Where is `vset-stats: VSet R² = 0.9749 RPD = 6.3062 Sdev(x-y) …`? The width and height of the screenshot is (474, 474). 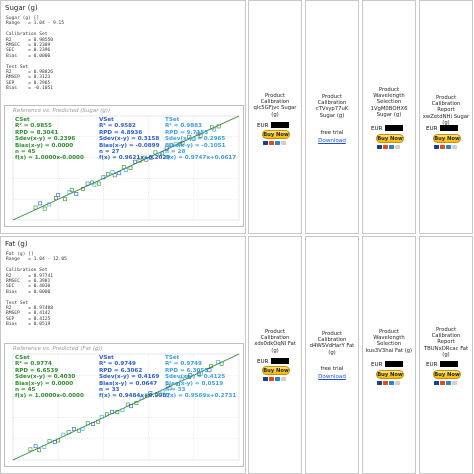 vset-stats: VSet R² = 0.9749 RPD = 6.3062 Sdev(x-y) … is located at coordinates (135, 377).